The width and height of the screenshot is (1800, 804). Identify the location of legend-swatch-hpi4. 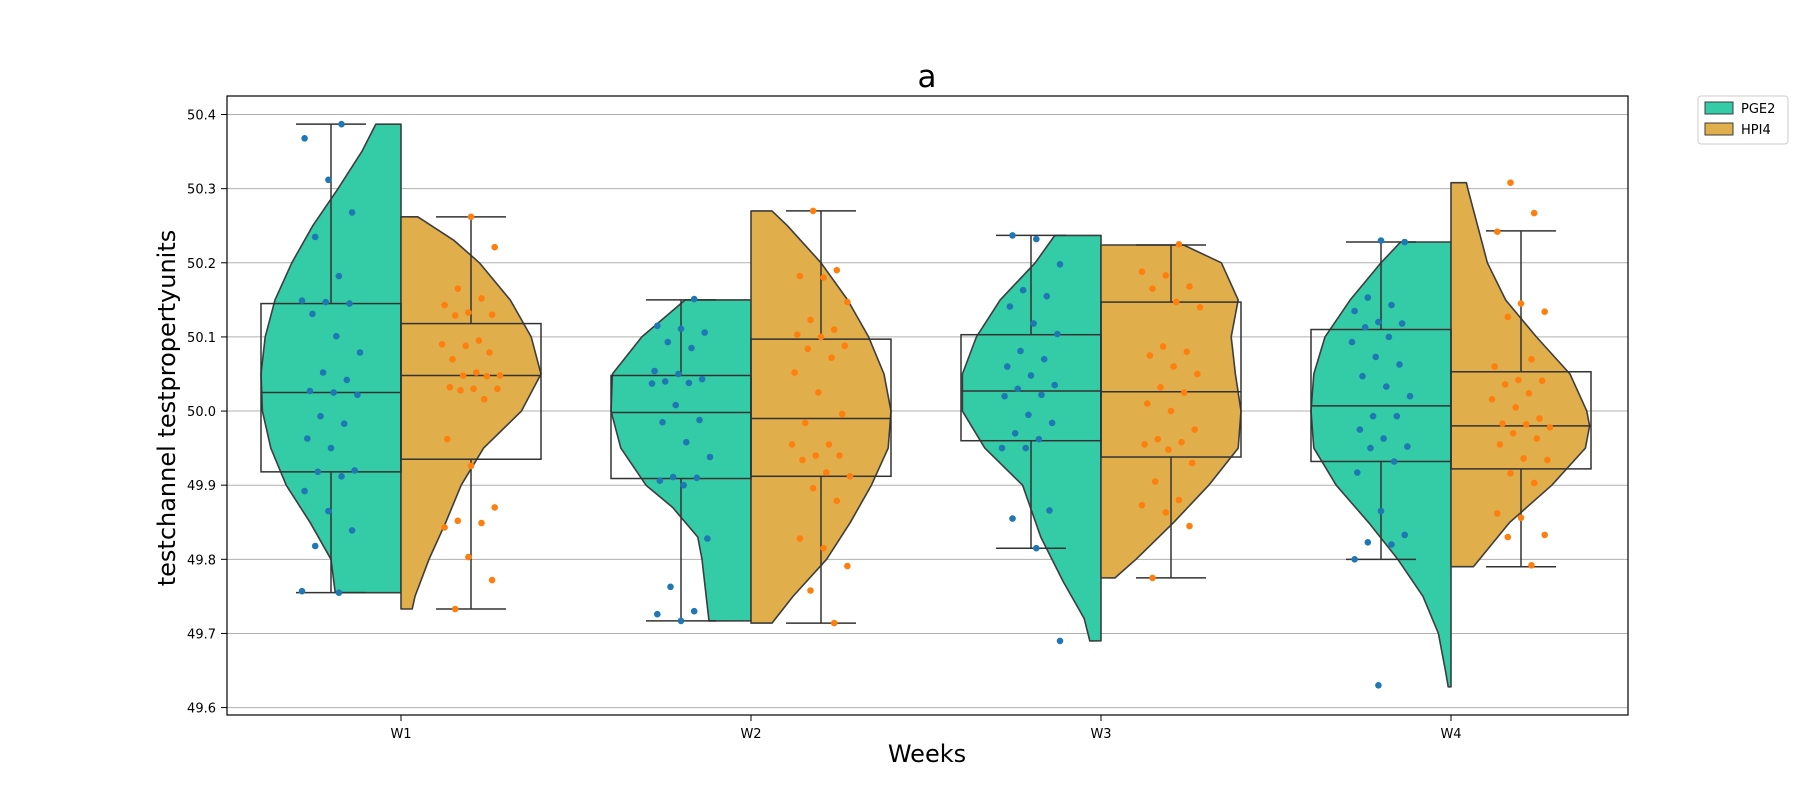
(1719, 129).